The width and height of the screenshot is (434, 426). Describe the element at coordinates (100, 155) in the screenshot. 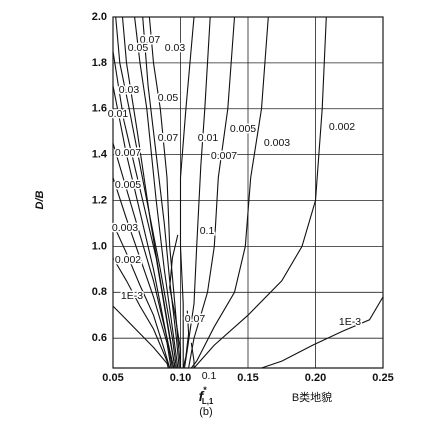

I see `y-tick-label: 1.4` at that location.